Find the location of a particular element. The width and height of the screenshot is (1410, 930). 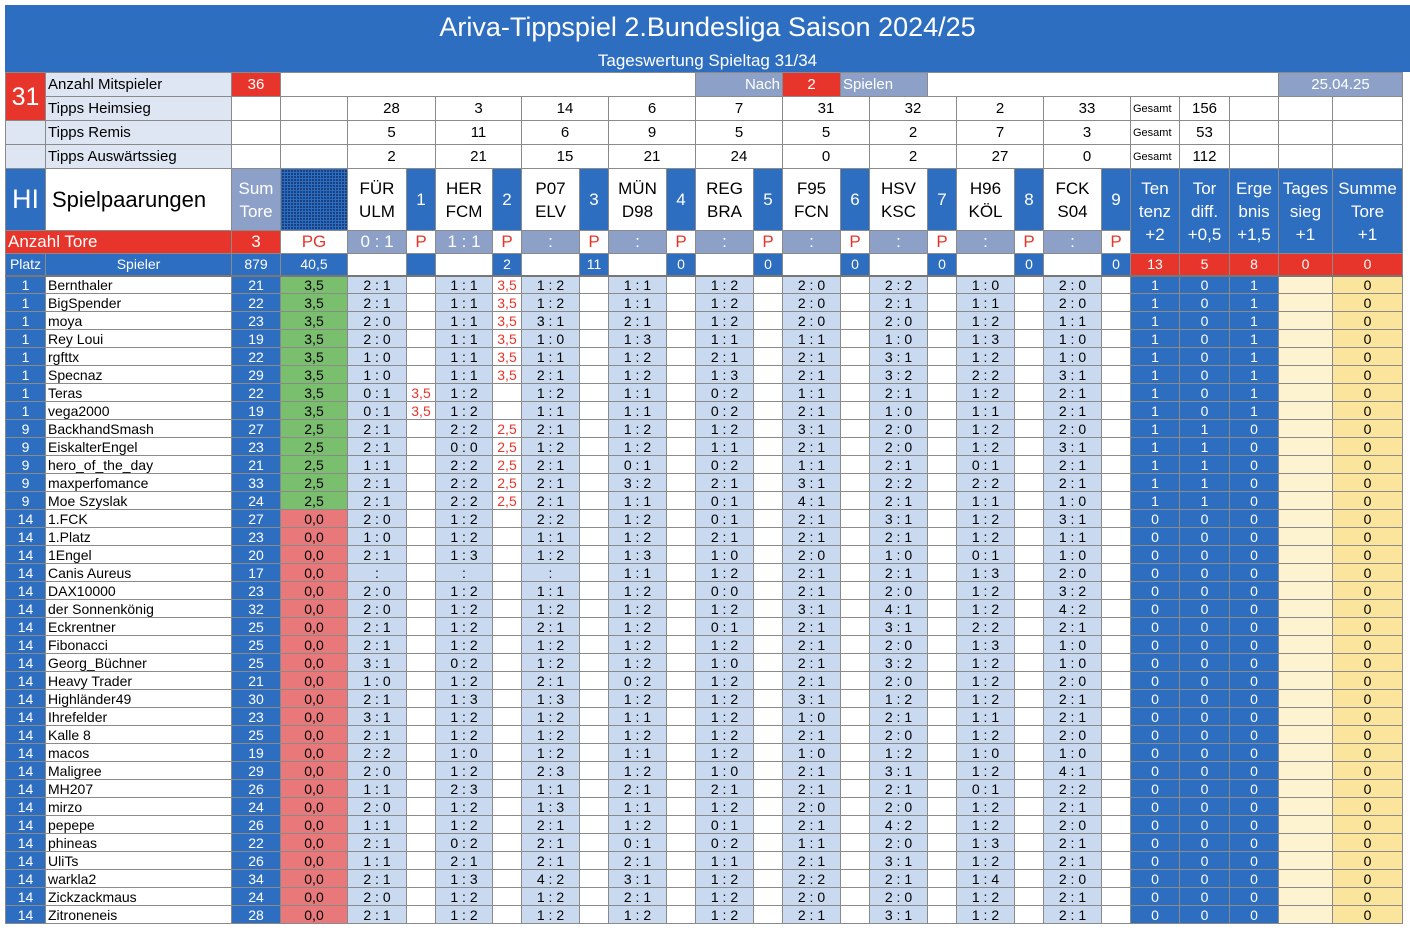

player-goal-sum: 17 is located at coordinates (256, 572).